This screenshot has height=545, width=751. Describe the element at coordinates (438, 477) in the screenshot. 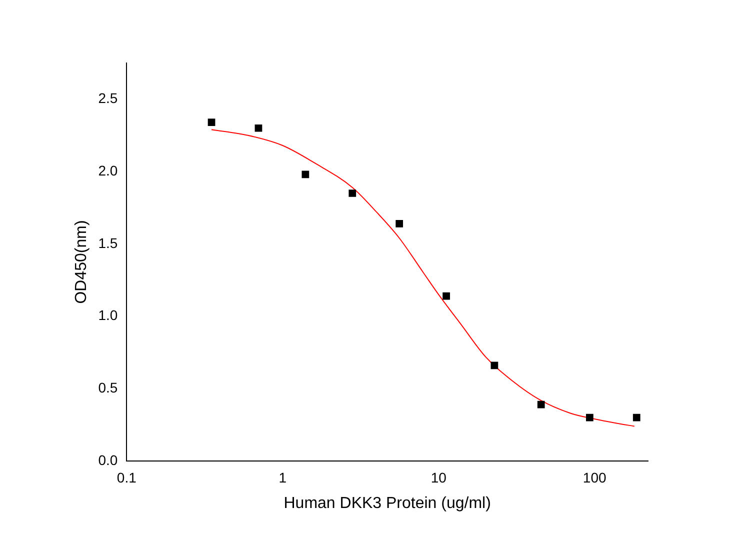

I see `x-tick-label: 10` at that location.